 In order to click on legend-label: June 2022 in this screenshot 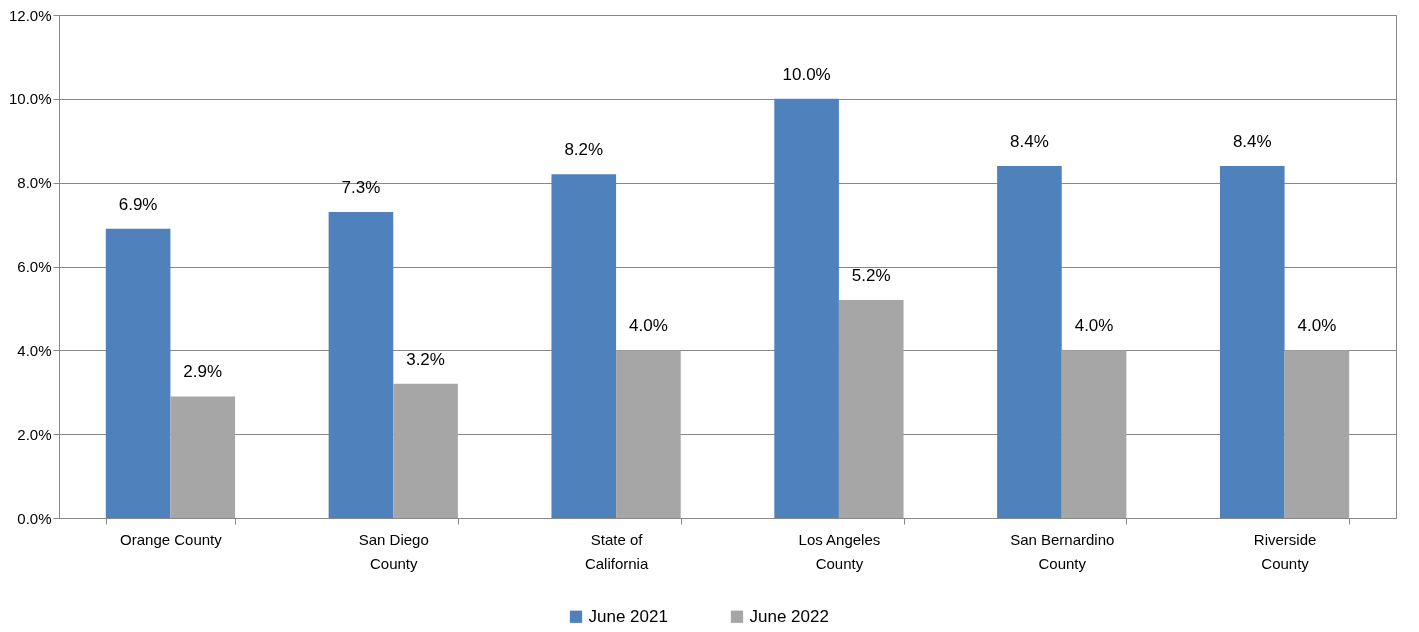, I will do `click(789, 616)`.